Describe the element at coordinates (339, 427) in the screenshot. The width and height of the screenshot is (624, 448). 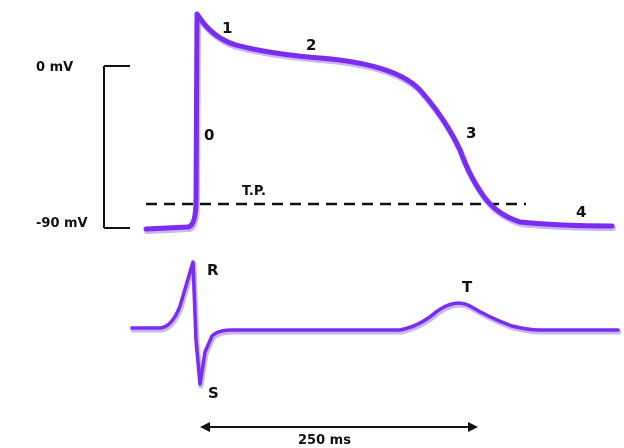
I see `time-scale-arrow` at that location.